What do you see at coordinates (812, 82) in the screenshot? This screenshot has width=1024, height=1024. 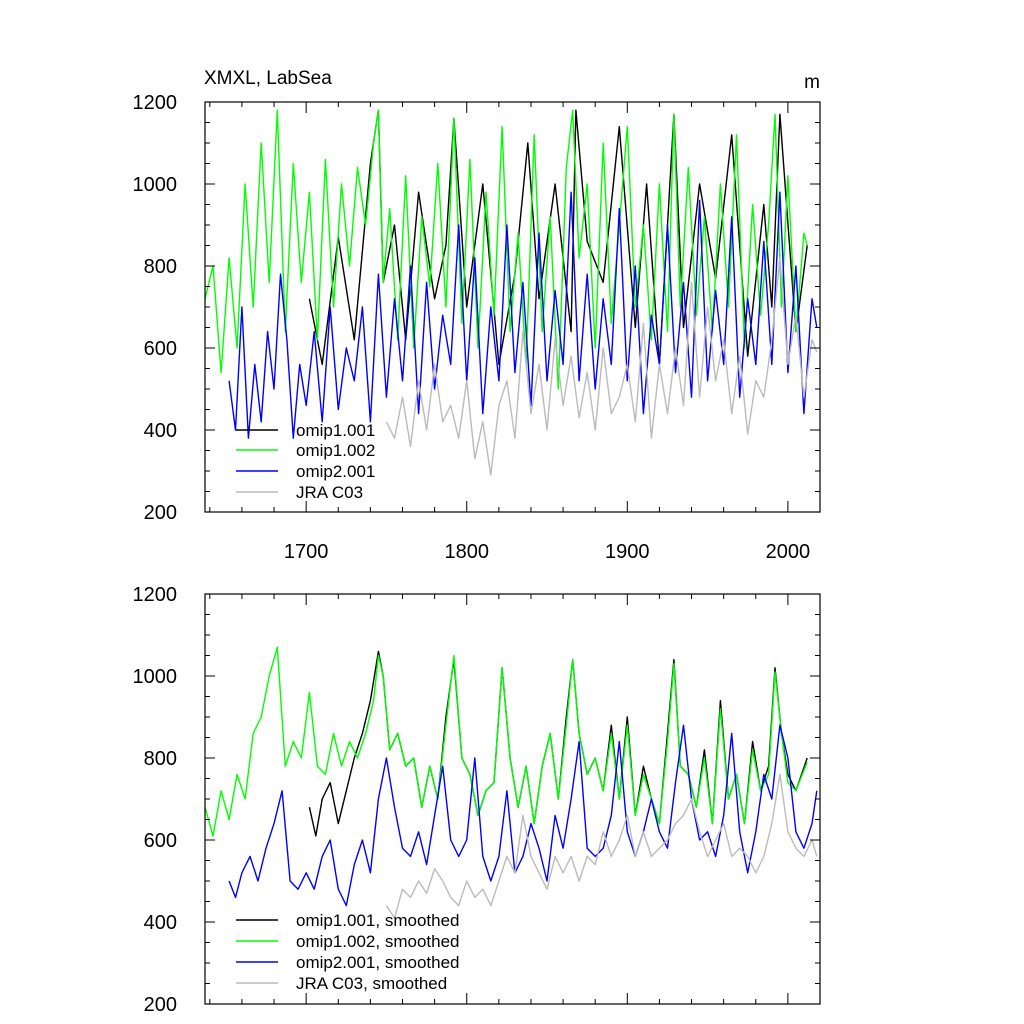 I see `top-panel-units: m` at bounding box center [812, 82].